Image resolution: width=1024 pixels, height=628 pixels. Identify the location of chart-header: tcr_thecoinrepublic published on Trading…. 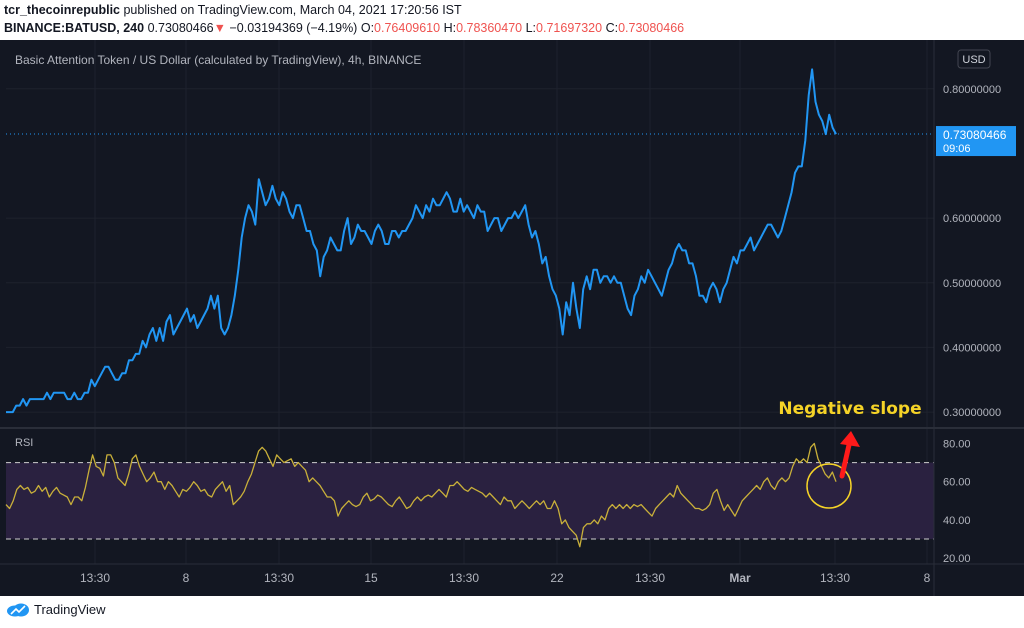
(512, 20).